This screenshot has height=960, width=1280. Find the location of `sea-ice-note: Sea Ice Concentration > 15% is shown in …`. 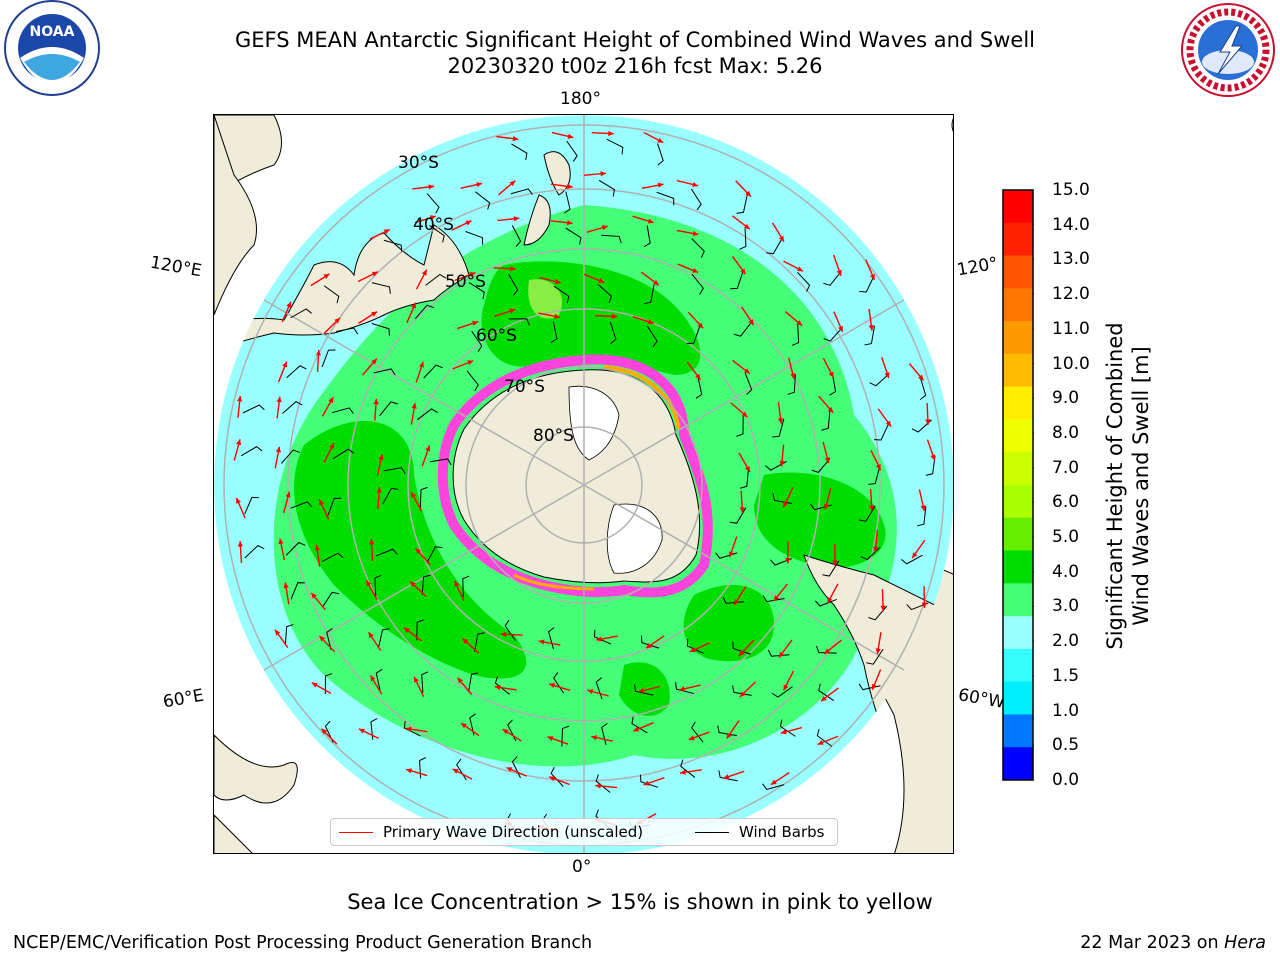

sea-ice-note: Sea Ice Concentration > 15% is shown in … is located at coordinates (640, 902).